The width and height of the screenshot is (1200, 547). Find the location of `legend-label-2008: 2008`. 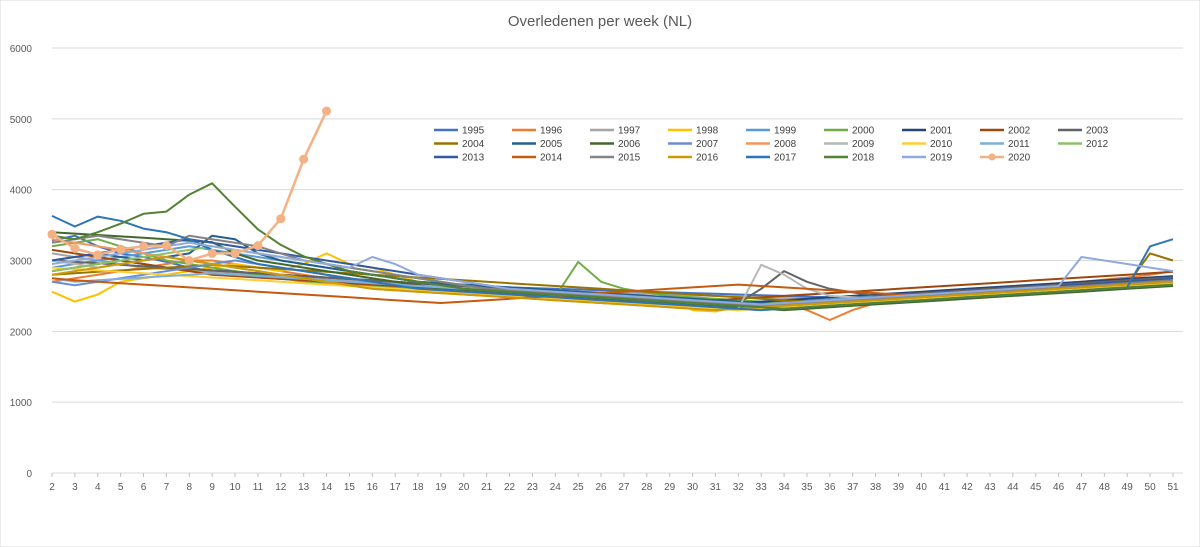

legend-label-2008: 2008 is located at coordinates (785, 144).